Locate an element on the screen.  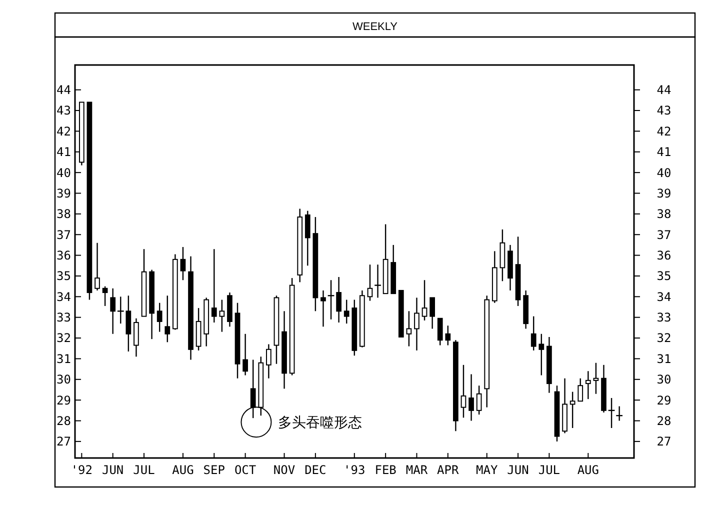
x-tick-label: FEB is located at coordinates (385, 470).